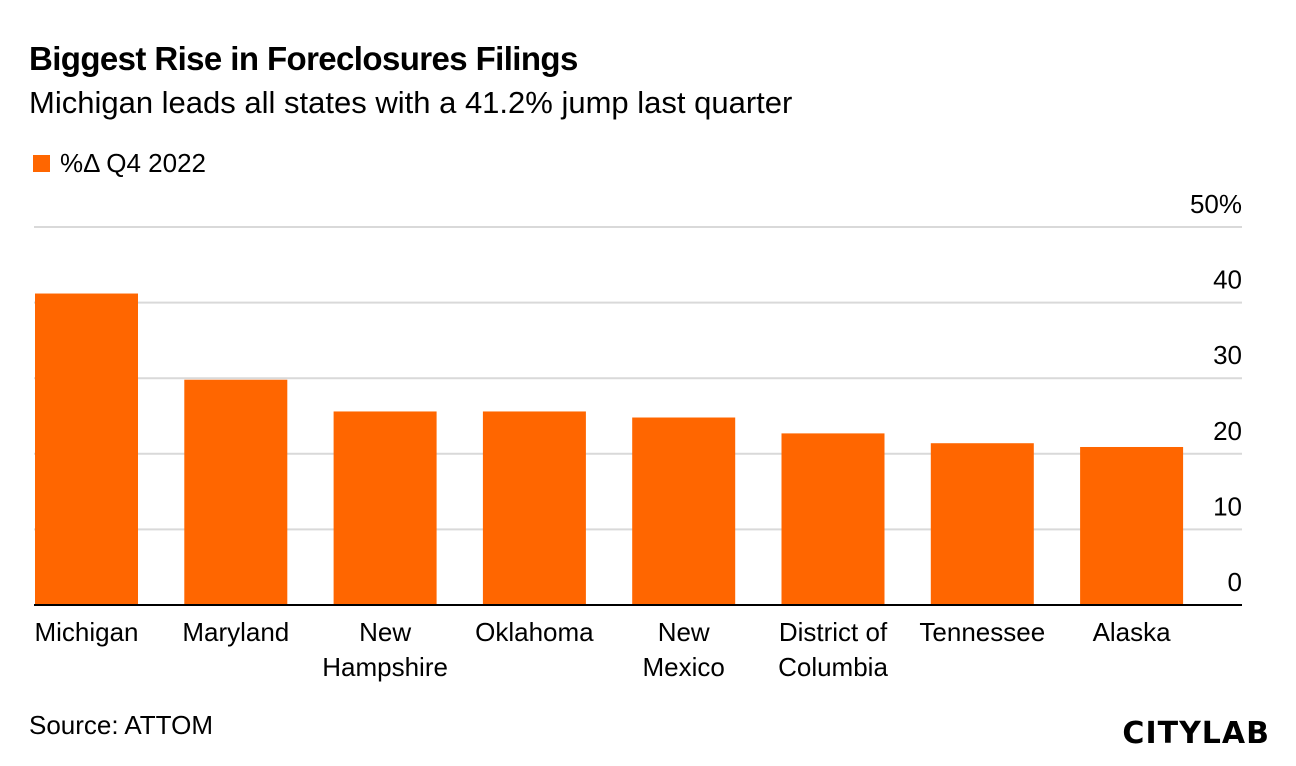 The image size is (1296, 766). What do you see at coordinates (982, 524) in the screenshot?
I see `bar-tennessee` at bounding box center [982, 524].